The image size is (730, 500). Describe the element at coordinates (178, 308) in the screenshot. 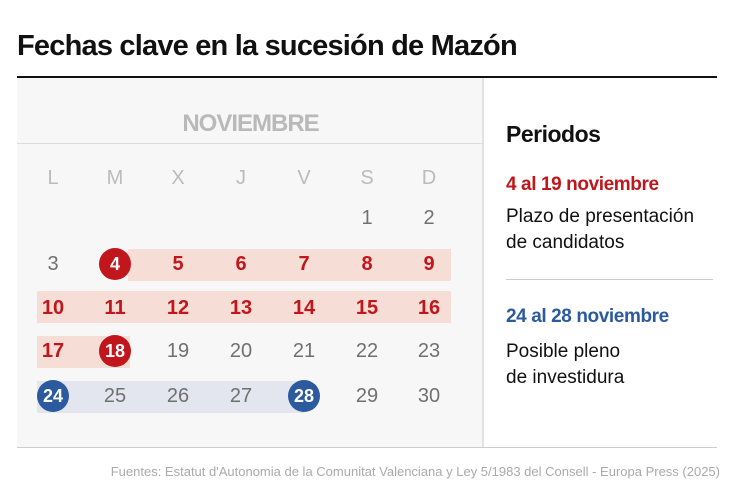

I see `period-day: 12` at that location.